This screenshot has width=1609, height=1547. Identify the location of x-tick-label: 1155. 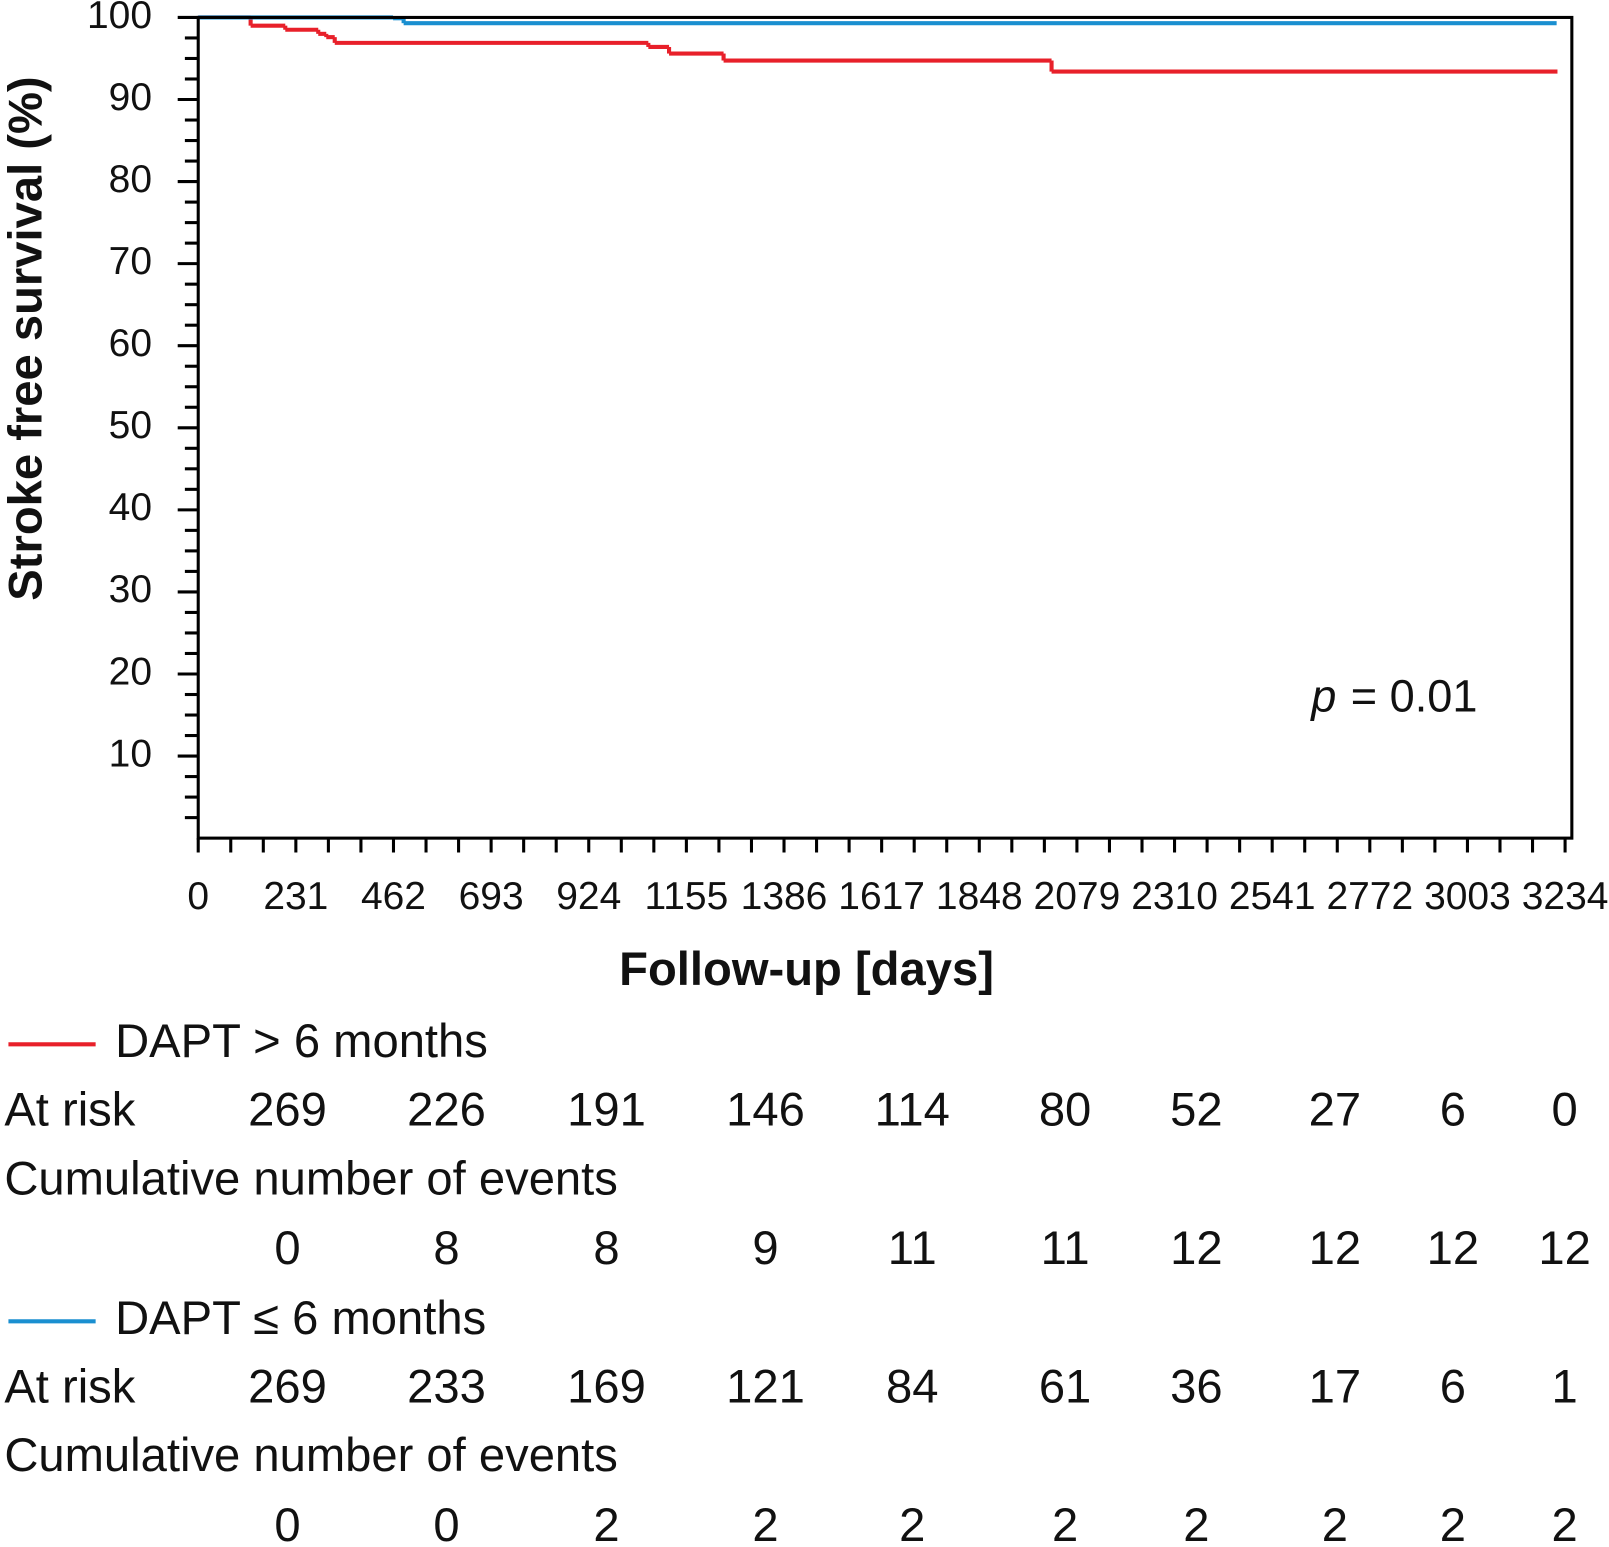
(686, 896).